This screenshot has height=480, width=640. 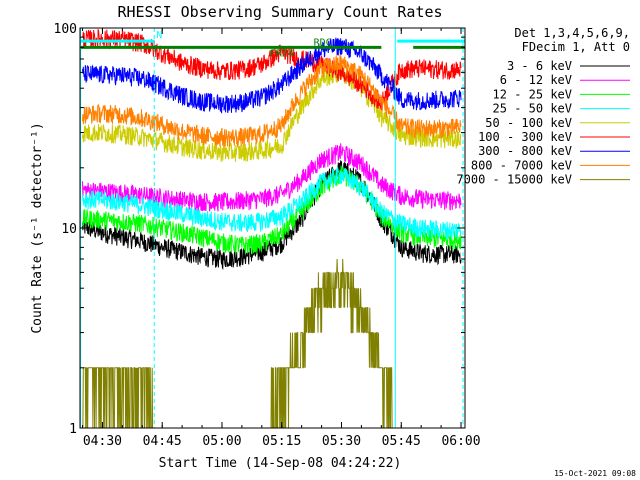 What do you see at coordinates (280, 463) in the screenshot?
I see `x-axis-label: Start Time (14-Sep-08 04:24:22)` at bounding box center [280, 463].